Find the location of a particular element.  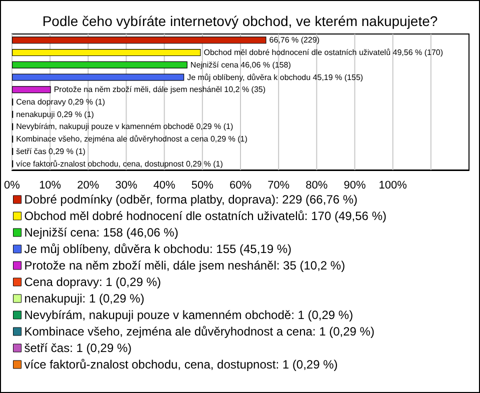

data-label: více faktorů-znalost obchodu, cena, dostupnost 0,29 % (1) is located at coordinates (120, 163).